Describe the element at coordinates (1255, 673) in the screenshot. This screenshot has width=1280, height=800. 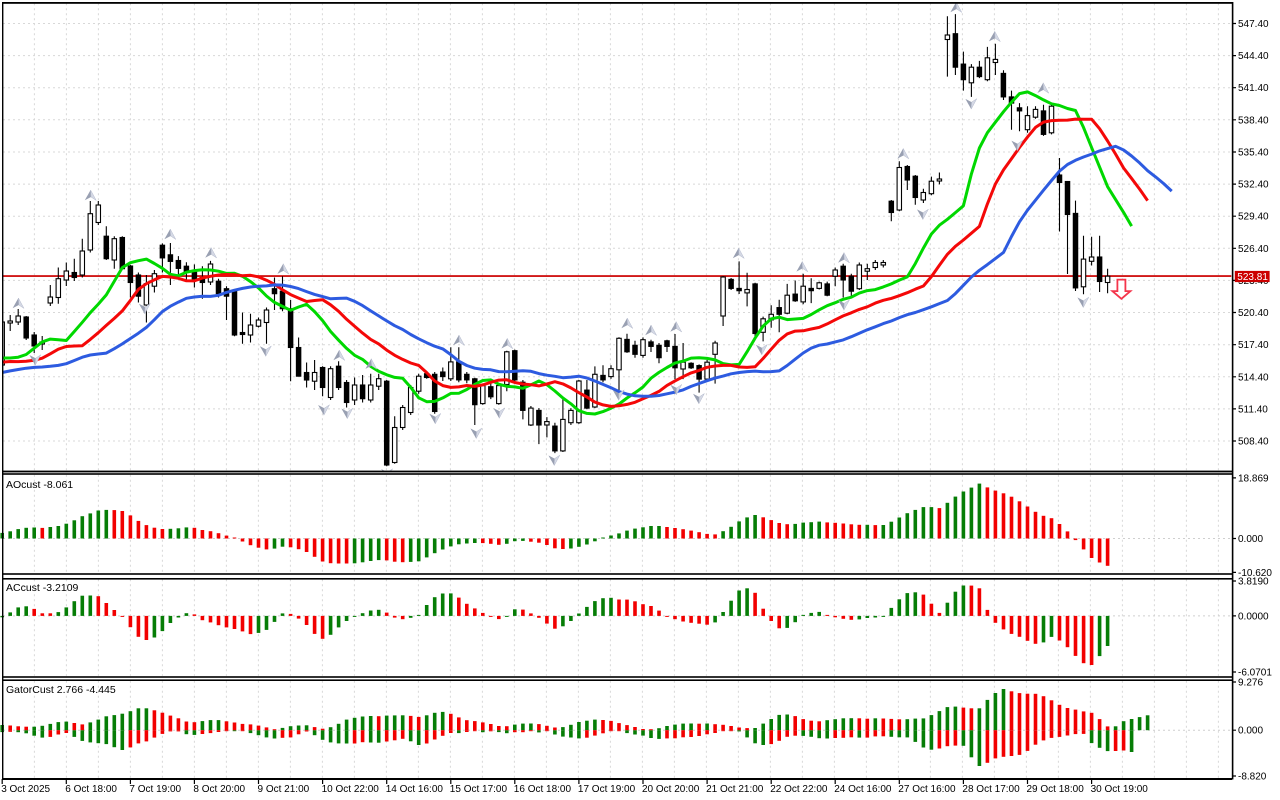
I see `svg-text: -6.0701` at that location.